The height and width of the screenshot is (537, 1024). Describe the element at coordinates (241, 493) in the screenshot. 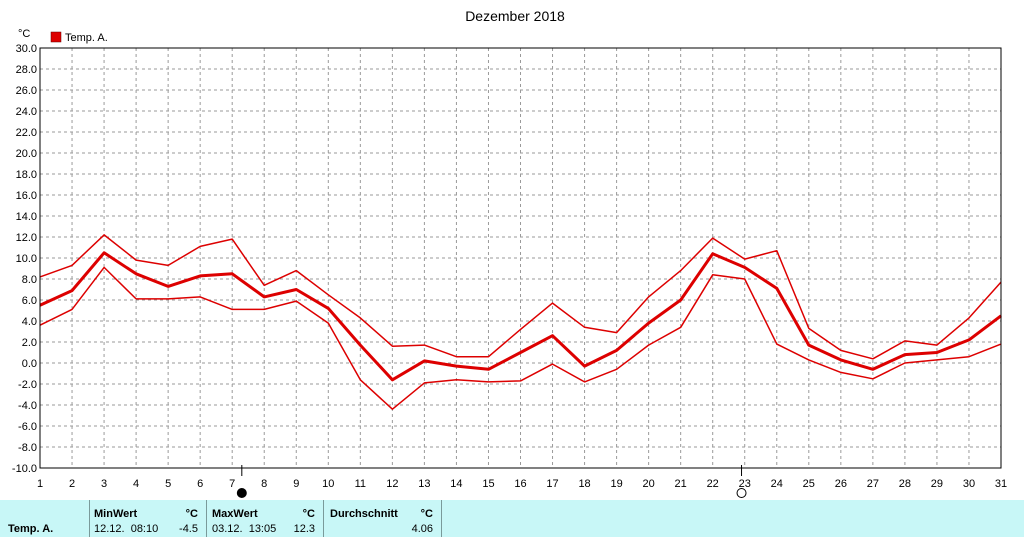

I see `new-moon-icon` at that location.